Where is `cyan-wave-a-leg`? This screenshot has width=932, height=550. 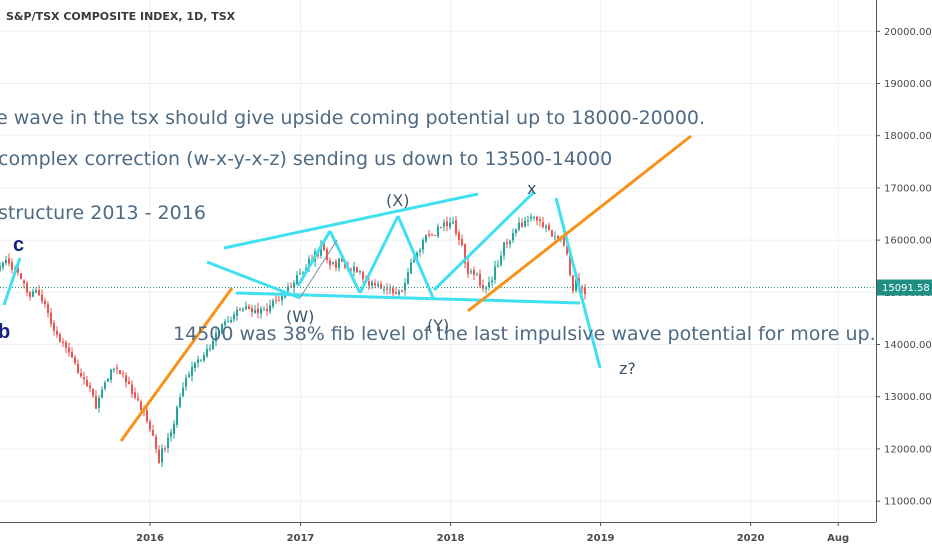 cyan-wave-a-leg is located at coordinates (253, 280).